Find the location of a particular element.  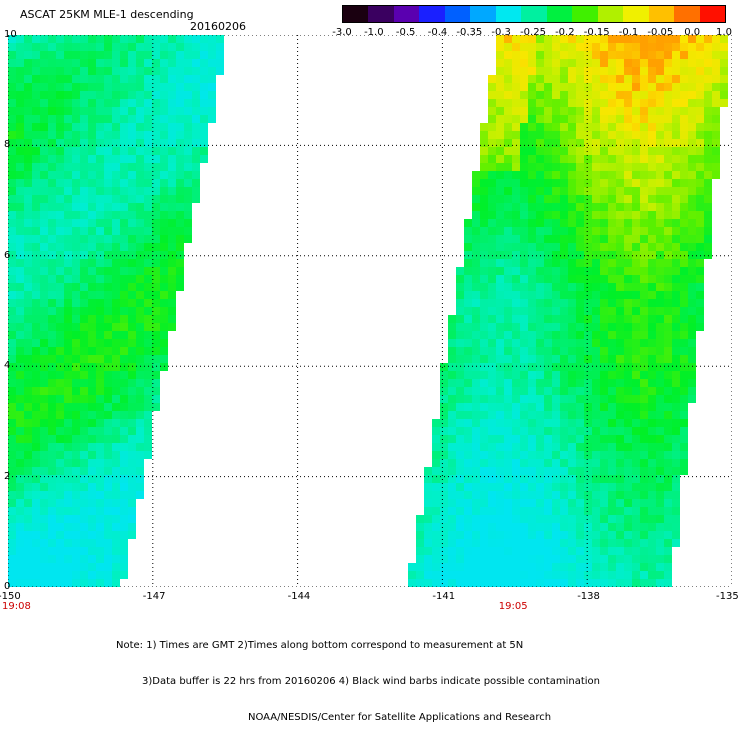

longitude-tick-label: -138 is located at coordinates (588, 596).